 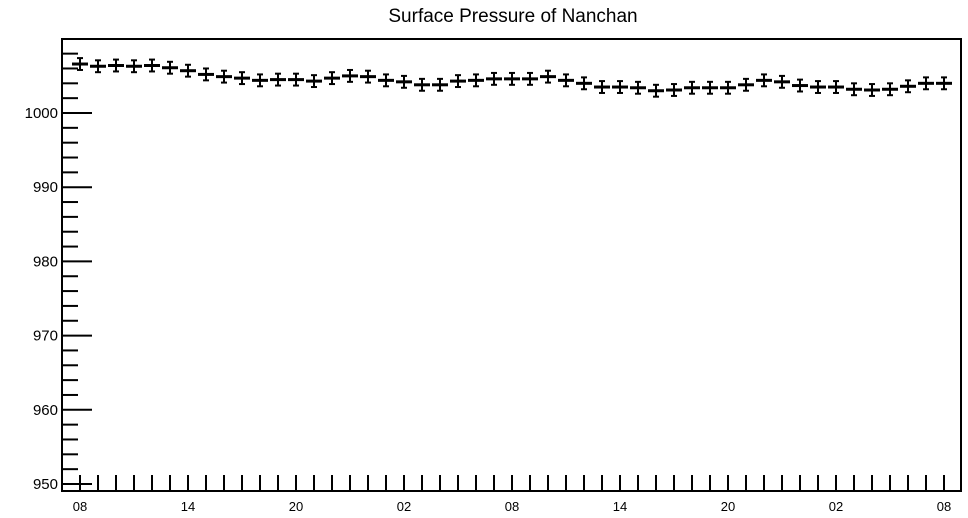 I want to click on y-tick-label: 1000, so click(x=41, y=113).